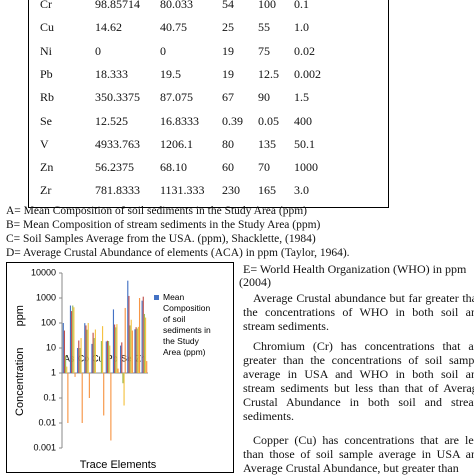  I want to click on value-cell: 80, so click(228, 143).